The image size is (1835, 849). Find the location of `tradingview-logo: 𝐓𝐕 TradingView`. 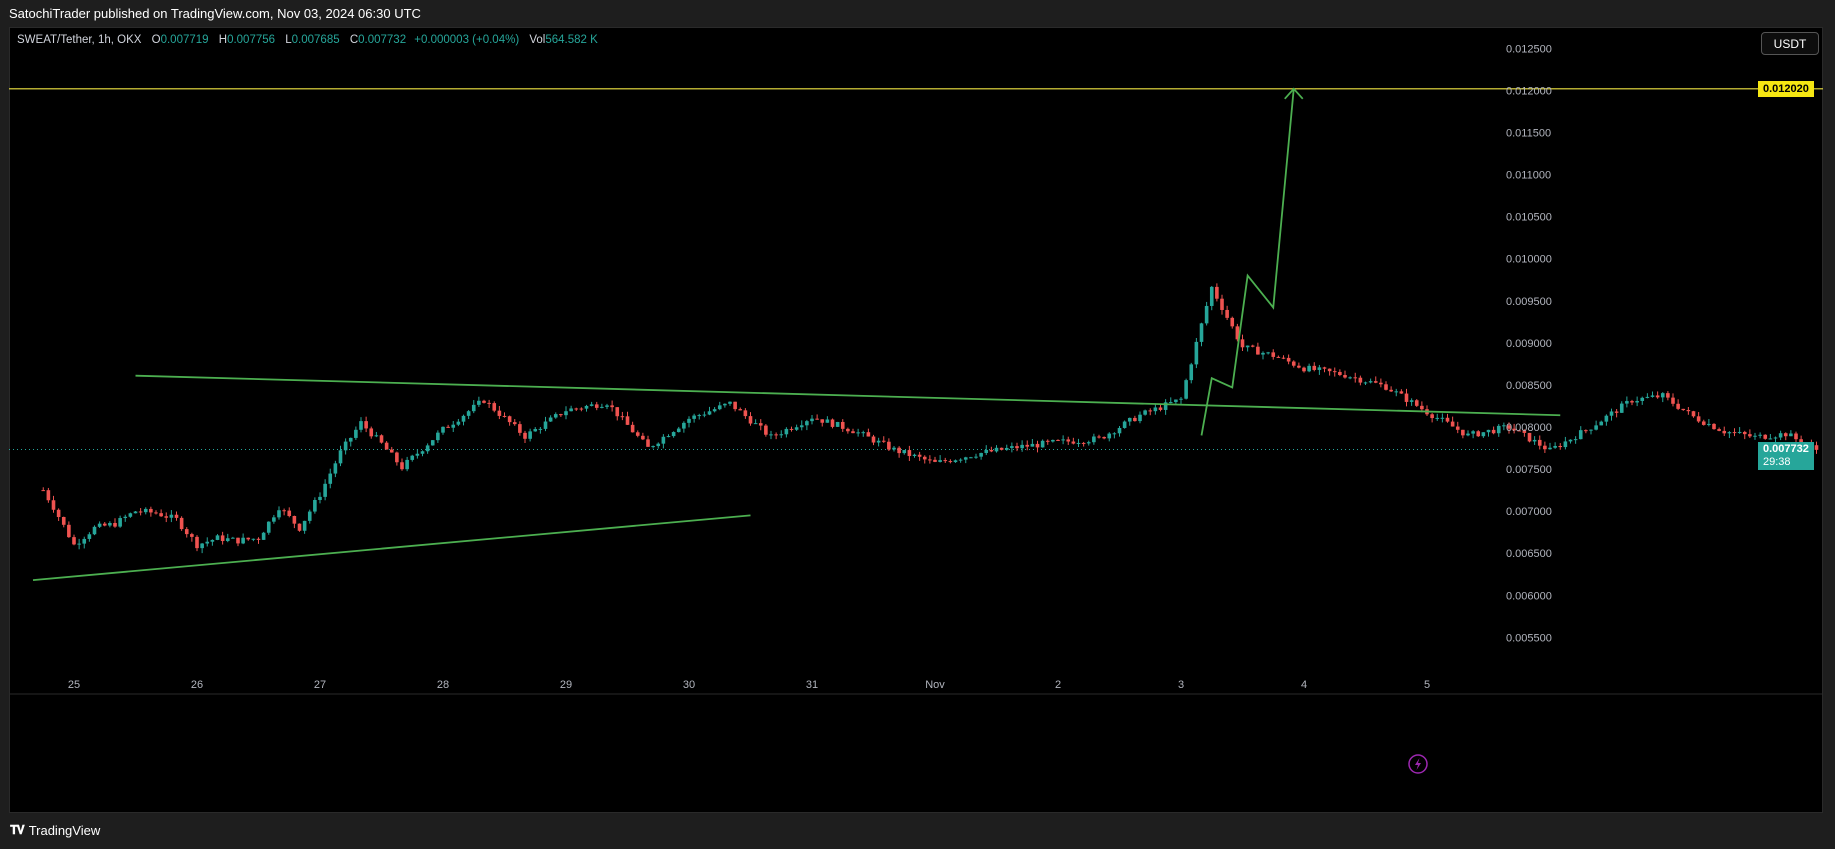

tradingview-logo: 𝐓𝐕 TradingView is located at coordinates (55, 830).